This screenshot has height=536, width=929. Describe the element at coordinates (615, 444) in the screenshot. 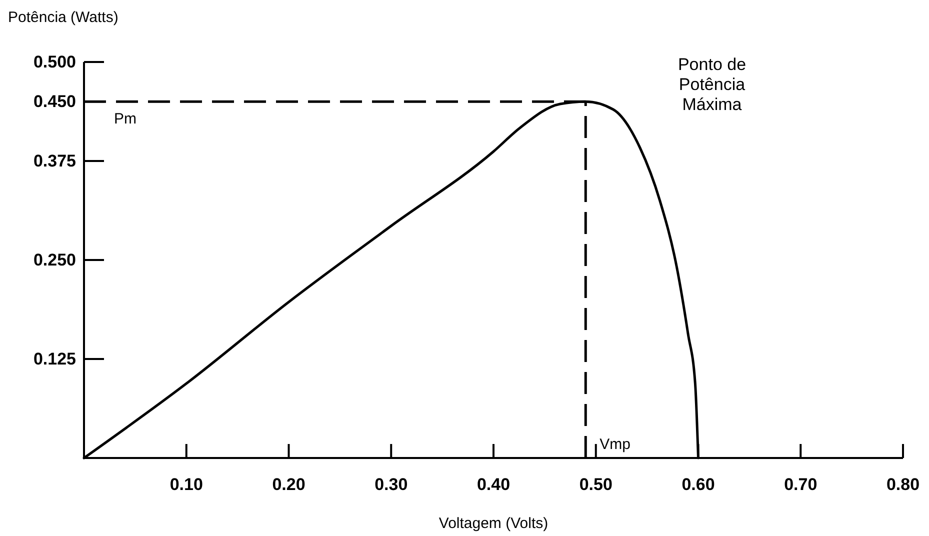

I see `ref-line-label: Vmp` at that location.